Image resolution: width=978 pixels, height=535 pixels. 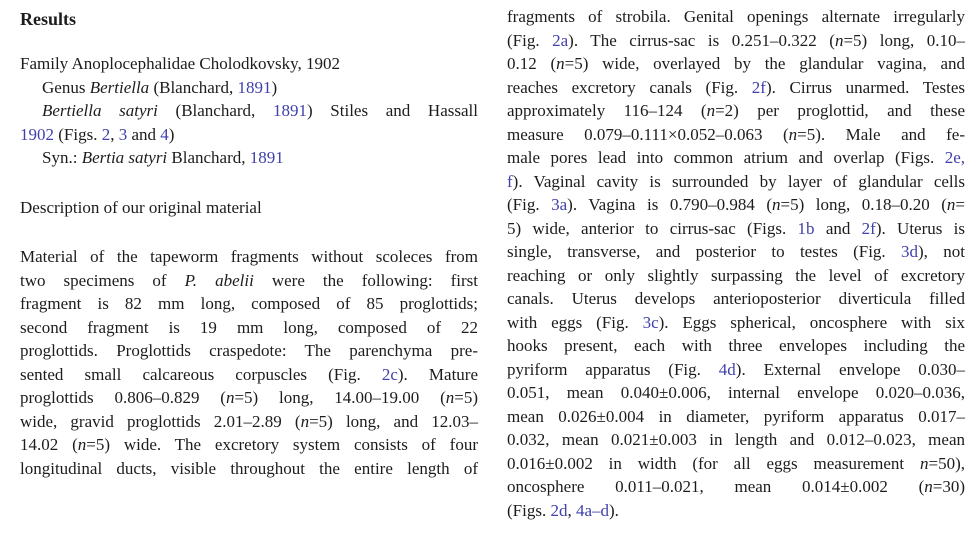 What do you see at coordinates (910, 251) in the screenshot?
I see `figure-ref-link: 3d` at bounding box center [910, 251].